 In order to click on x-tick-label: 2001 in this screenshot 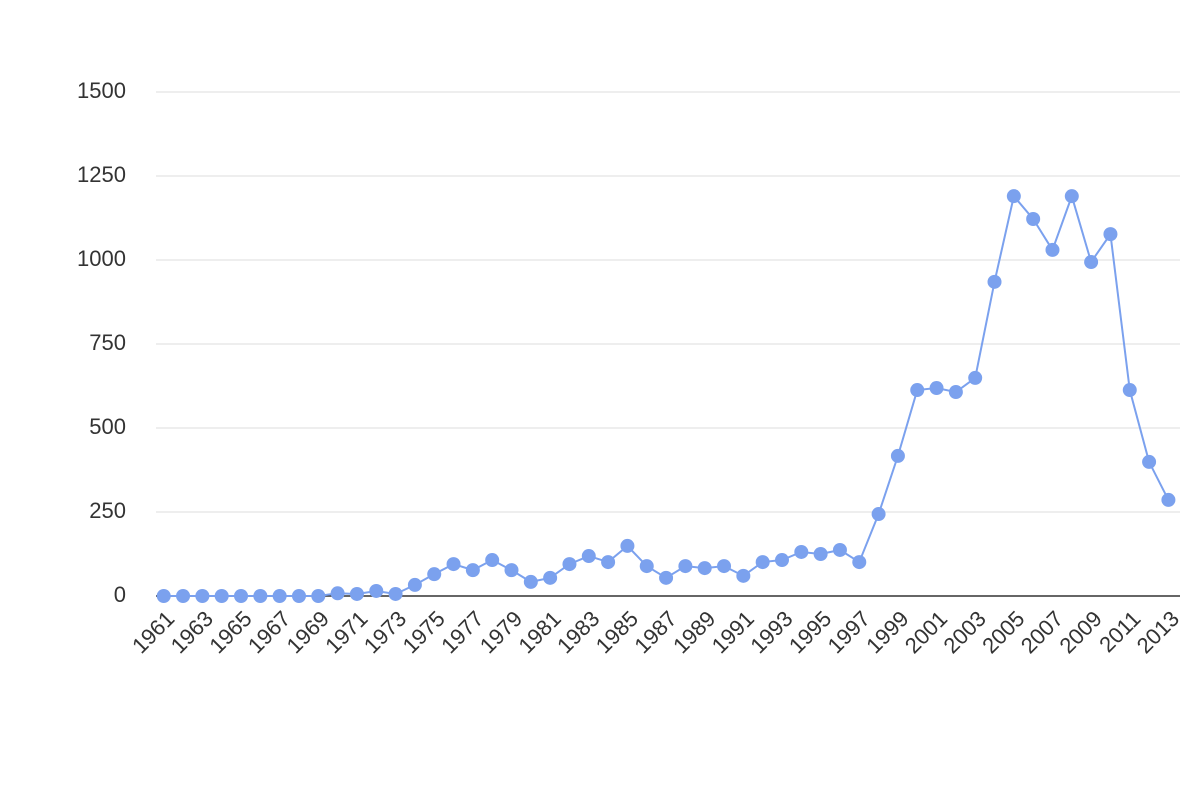, I will do `click(926, 632)`.